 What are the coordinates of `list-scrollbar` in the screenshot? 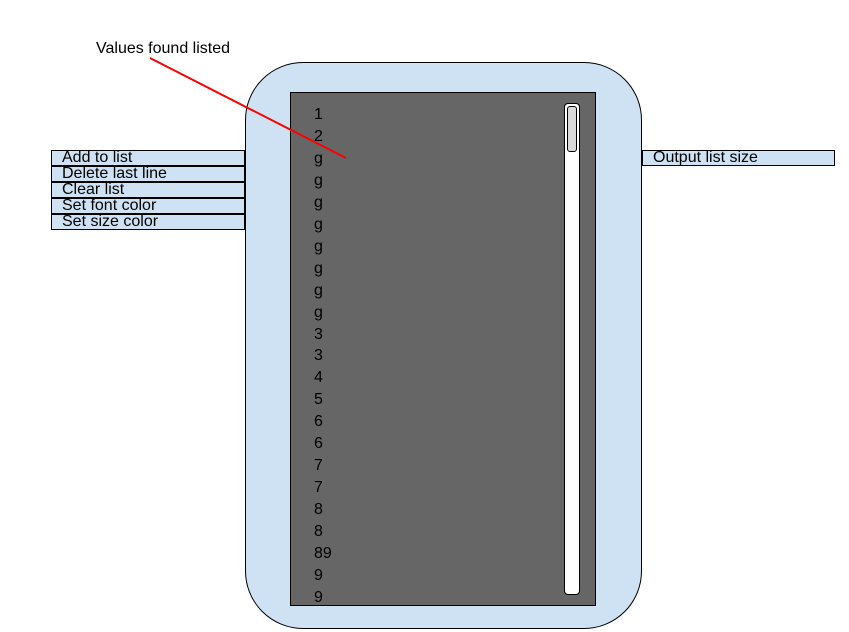 It's located at (572, 349).